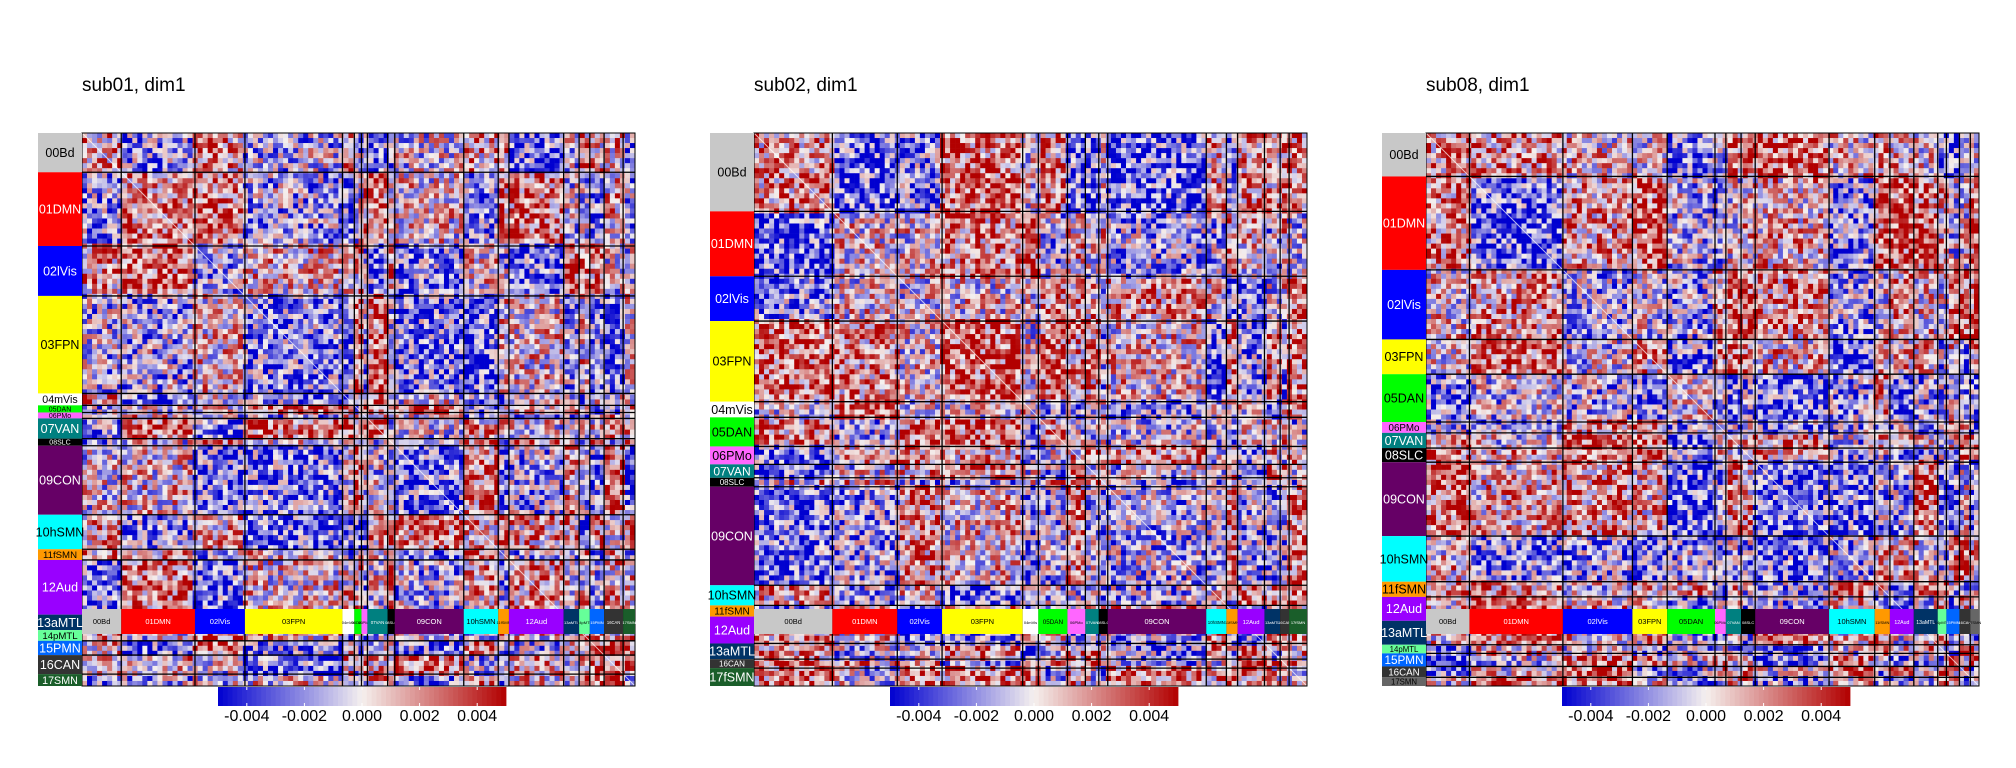 The height and width of the screenshot is (768, 2016). Describe the element at coordinates (1092, 717) in the screenshot. I see `colorbar-tick-label: 0.002` at that location.